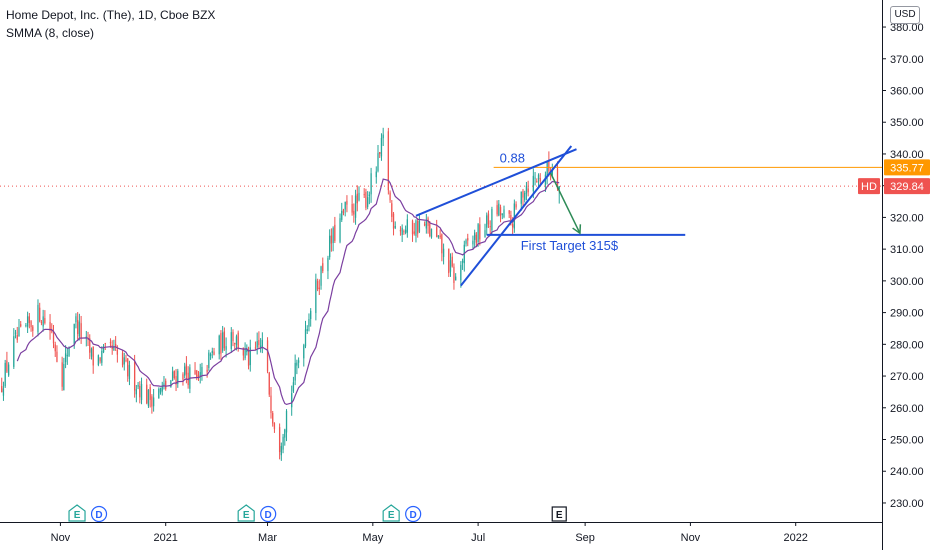 The image size is (932, 555). I want to click on symbol-tag-bg, so click(869, 186).